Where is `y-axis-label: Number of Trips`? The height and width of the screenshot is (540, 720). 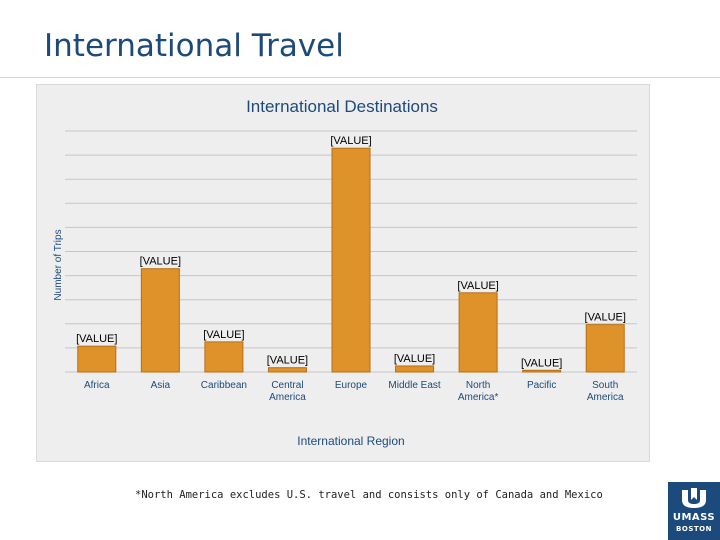 y-axis-label: Number of Trips is located at coordinates (58, 264).